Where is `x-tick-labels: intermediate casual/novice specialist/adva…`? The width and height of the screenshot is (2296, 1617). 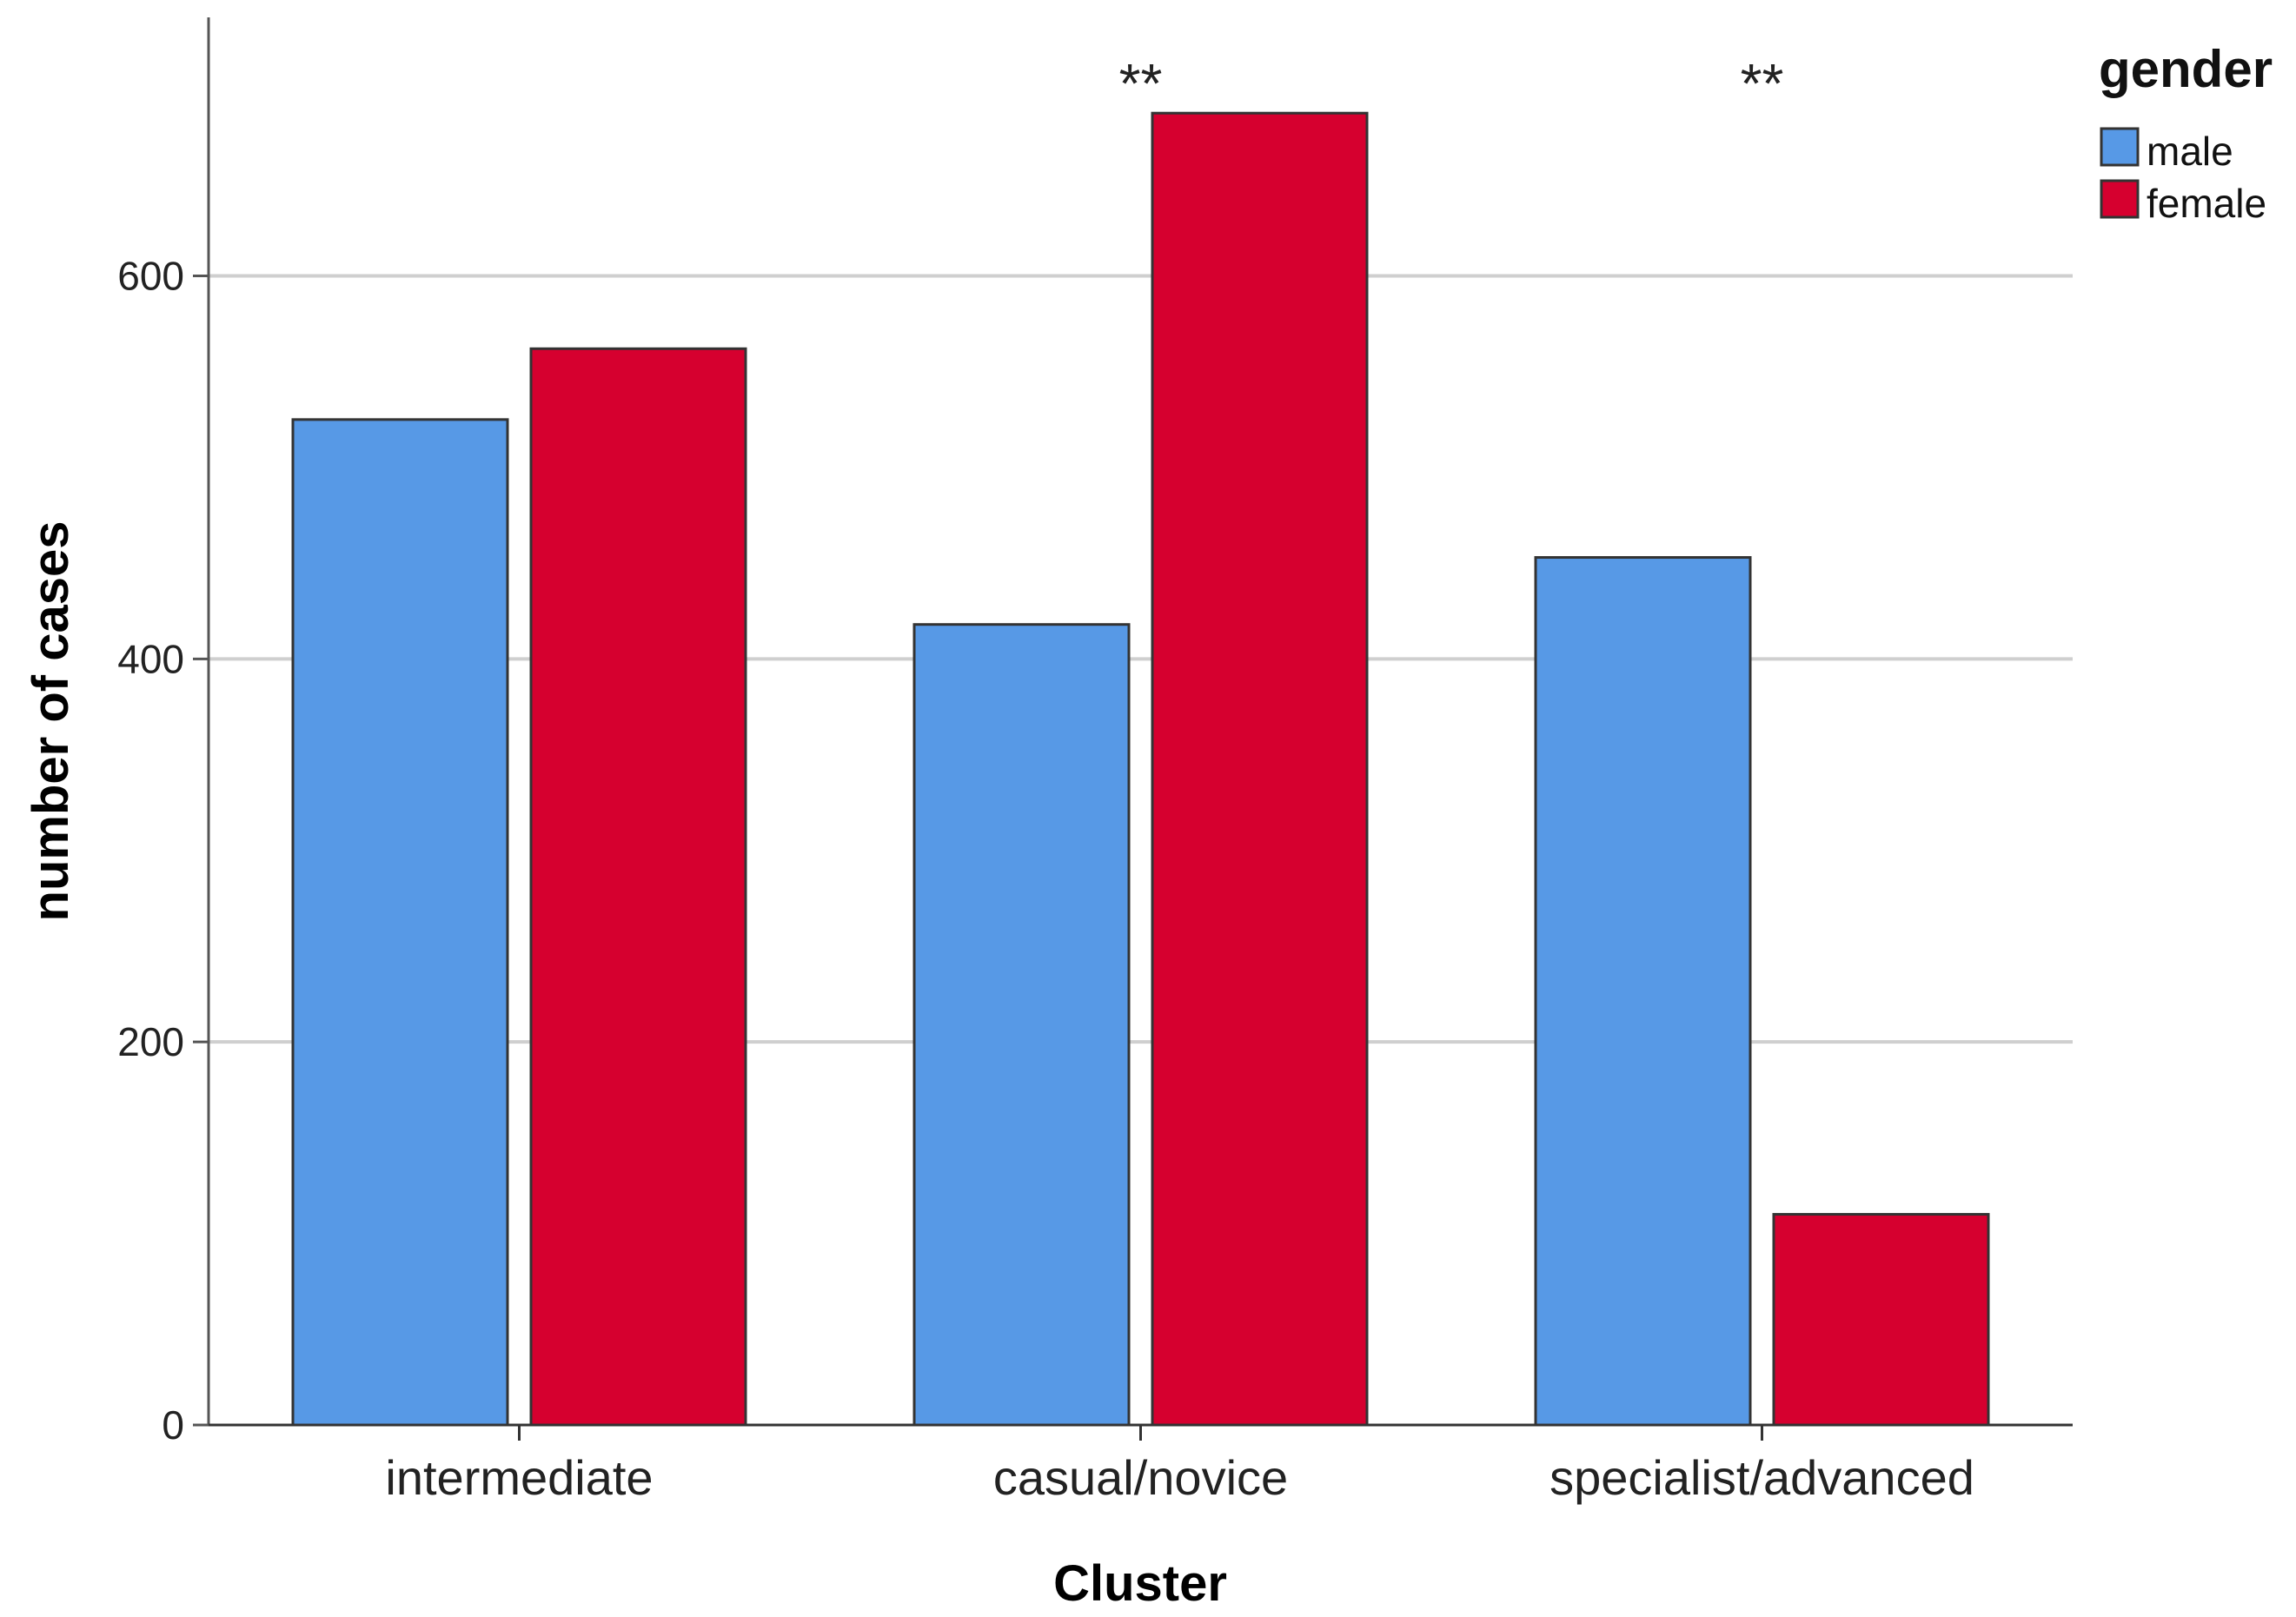 x-tick-labels: intermediate casual/novice specialist/adva… is located at coordinates (1180, 1465).